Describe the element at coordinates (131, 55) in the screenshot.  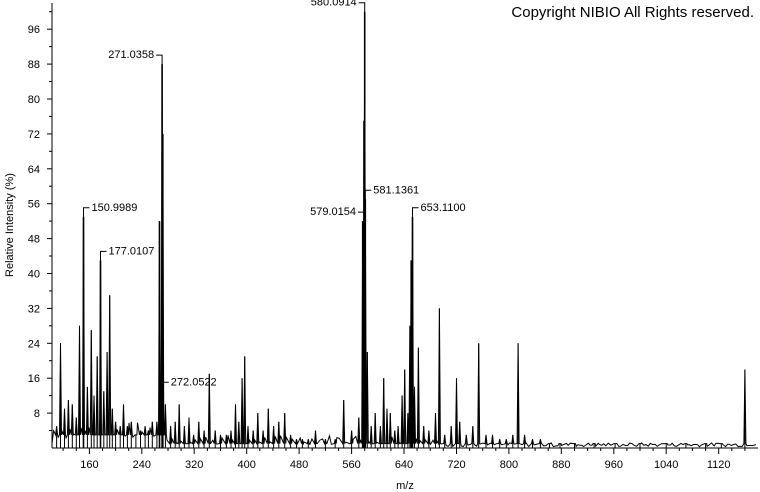
I see `peak-annotation-label: 271.0358` at that location.